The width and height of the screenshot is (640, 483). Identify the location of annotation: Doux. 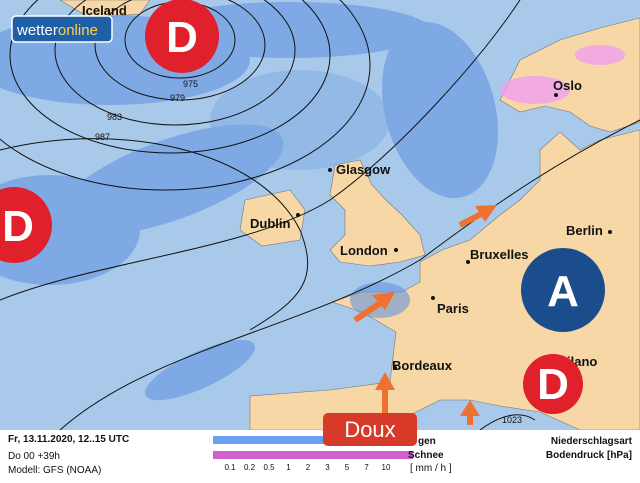
(370, 429).